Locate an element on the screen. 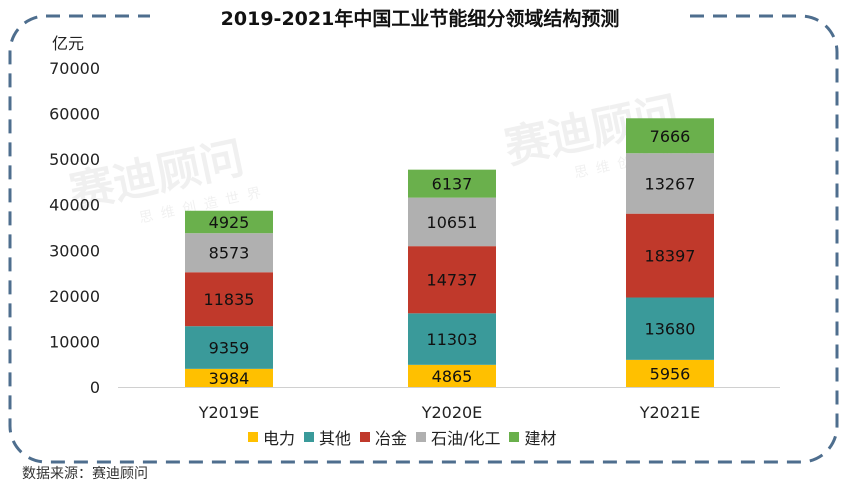 The height and width of the screenshot is (499, 847). legend-item: 其他 is located at coordinates (327, 437).